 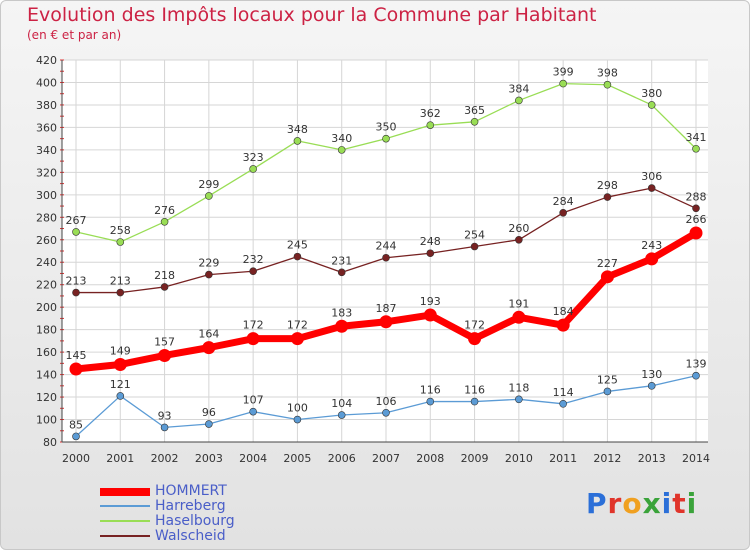 I want to click on y-tick-label: 120, so click(x=46, y=397).